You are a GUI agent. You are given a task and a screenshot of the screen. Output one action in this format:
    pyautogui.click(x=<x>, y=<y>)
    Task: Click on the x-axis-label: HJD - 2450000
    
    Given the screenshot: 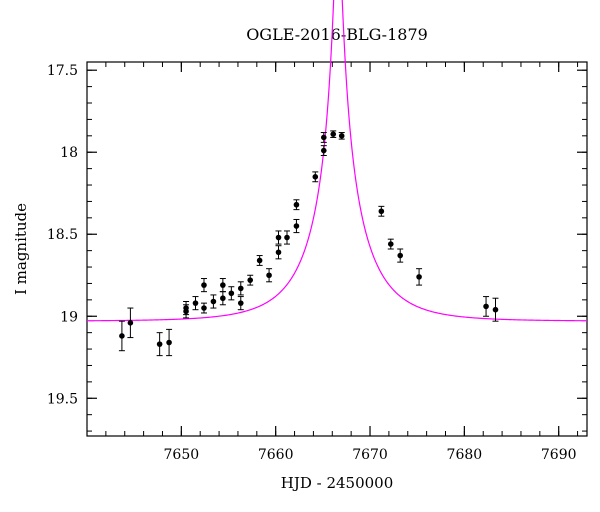 What is the action you would take?
    pyautogui.click(x=337, y=483)
    